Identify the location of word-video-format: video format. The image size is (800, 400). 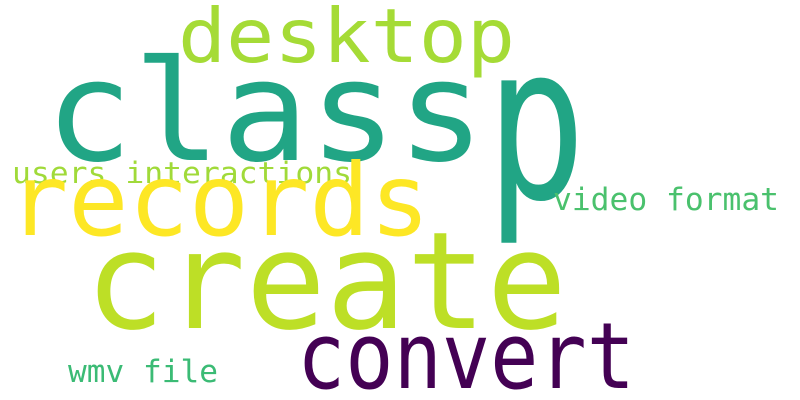
(666, 200).